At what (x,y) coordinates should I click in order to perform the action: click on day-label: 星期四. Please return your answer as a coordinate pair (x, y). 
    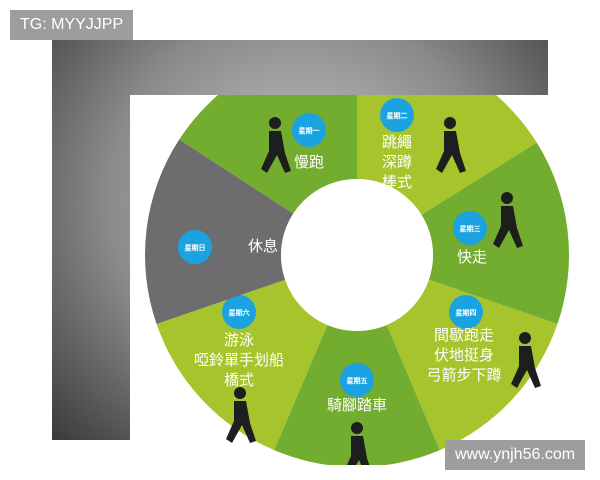
    Looking at the image, I should click on (466, 312).